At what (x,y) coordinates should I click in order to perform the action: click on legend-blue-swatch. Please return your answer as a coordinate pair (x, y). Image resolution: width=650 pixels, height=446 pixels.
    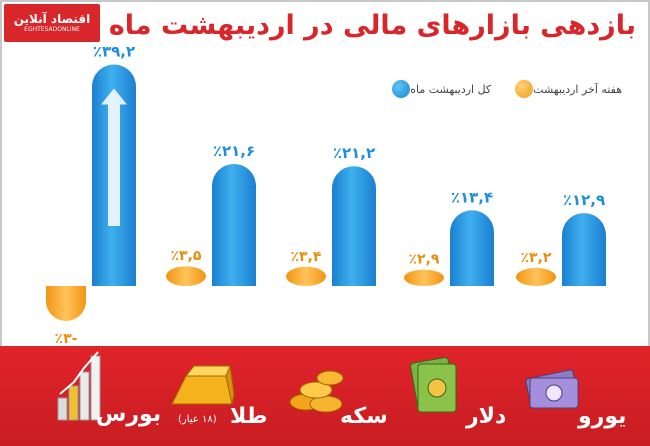
    Looking at the image, I should click on (401, 89).